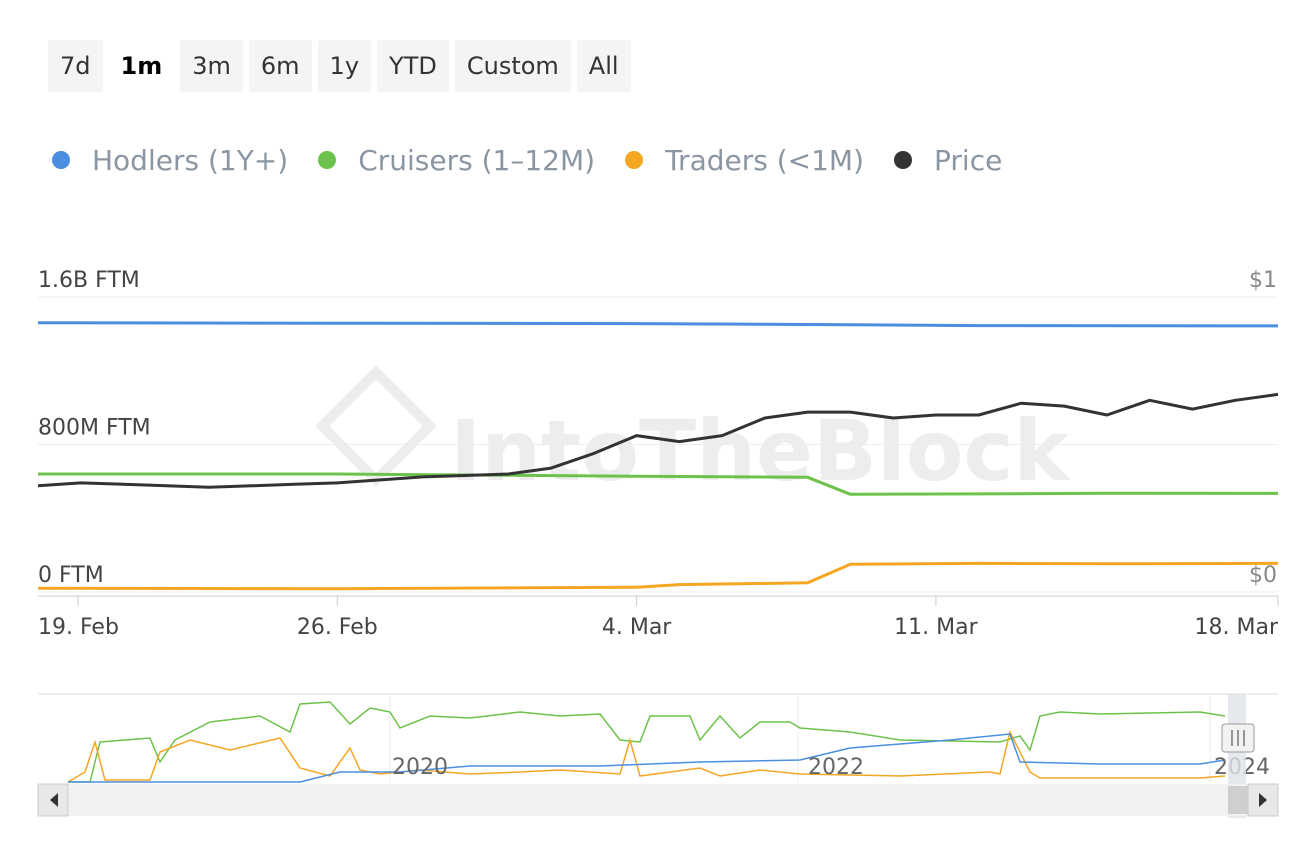 The image size is (1314, 855). What do you see at coordinates (344, 66) in the screenshot?
I see `range-button-1y: 1y` at bounding box center [344, 66].